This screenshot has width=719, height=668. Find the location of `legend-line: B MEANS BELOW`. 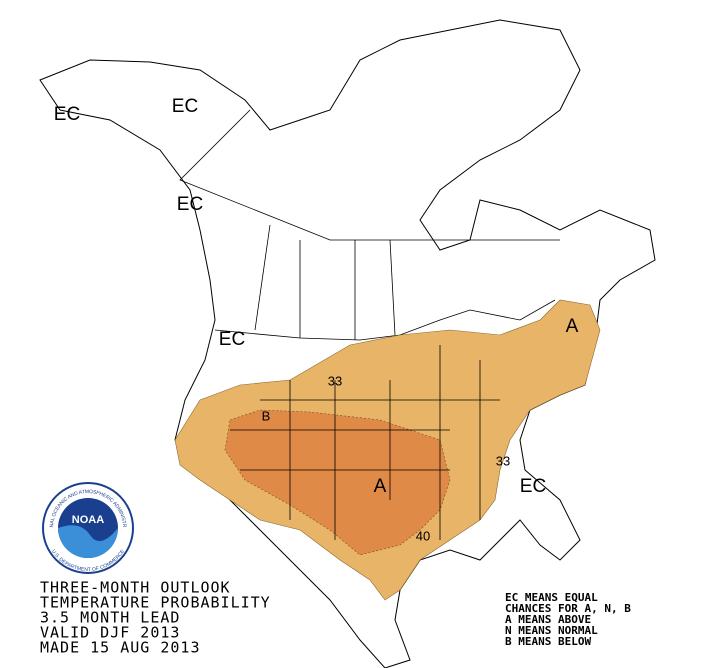

legend-line: B MEANS BELOW is located at coordinates (548, 641).